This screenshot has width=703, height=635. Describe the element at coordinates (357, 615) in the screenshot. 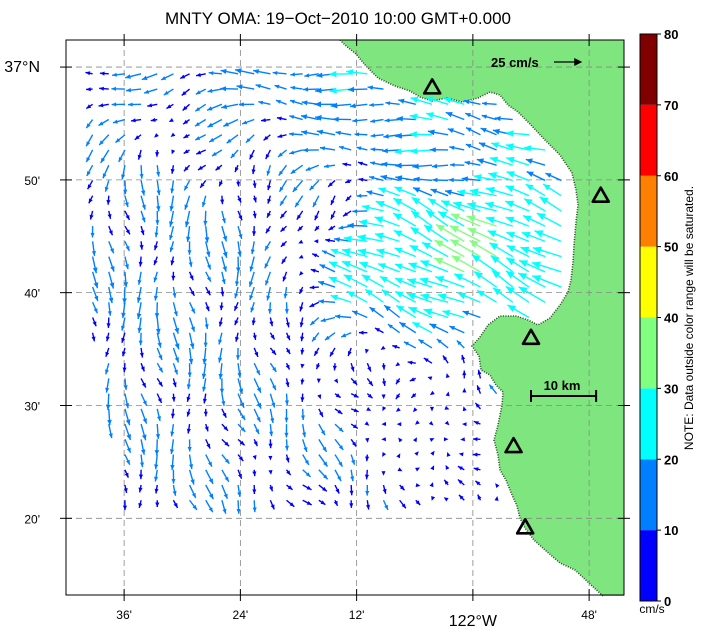

I see `longitude-label: 12'` at that location.